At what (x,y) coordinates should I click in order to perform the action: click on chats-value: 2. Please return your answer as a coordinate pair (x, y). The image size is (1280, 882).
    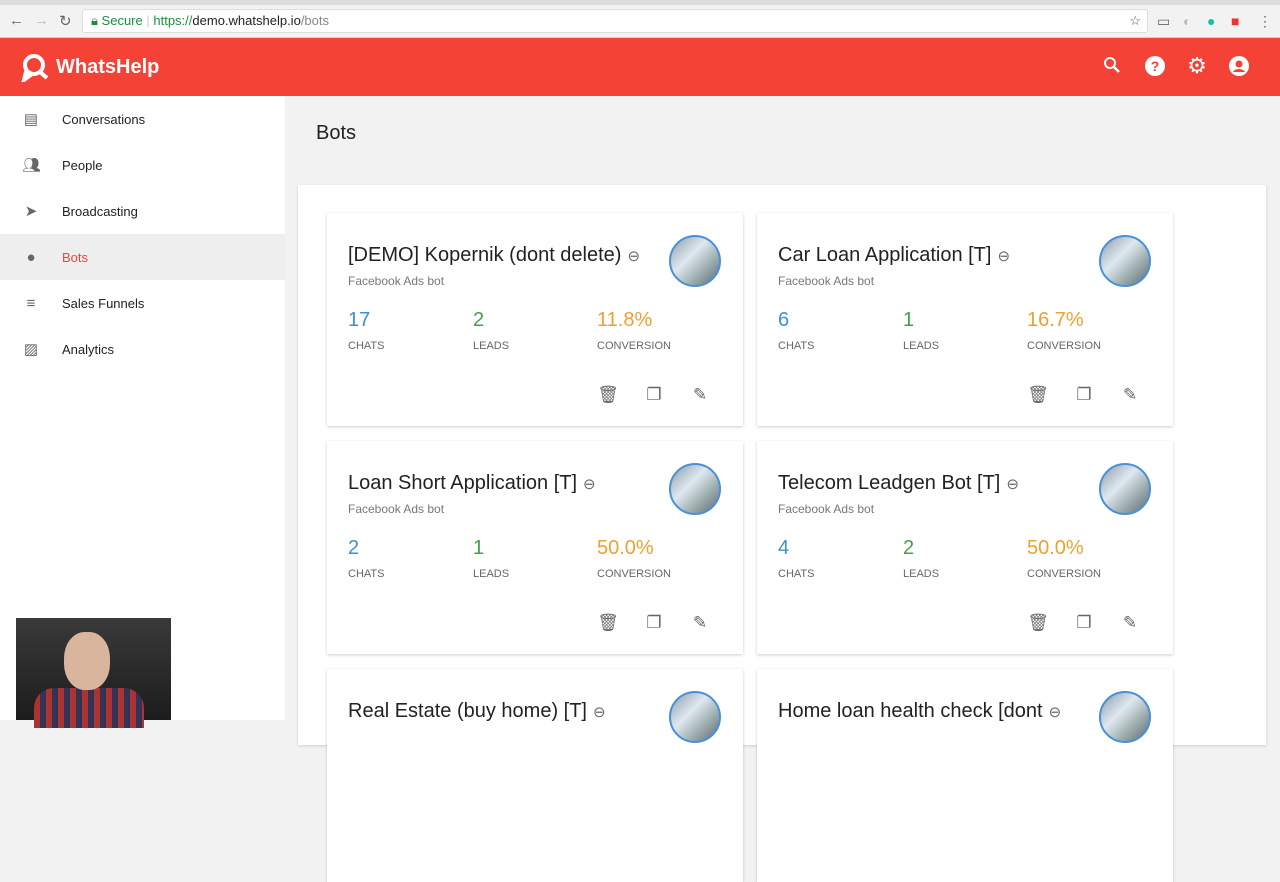
    Looking at the image, I should click on (354, 548).